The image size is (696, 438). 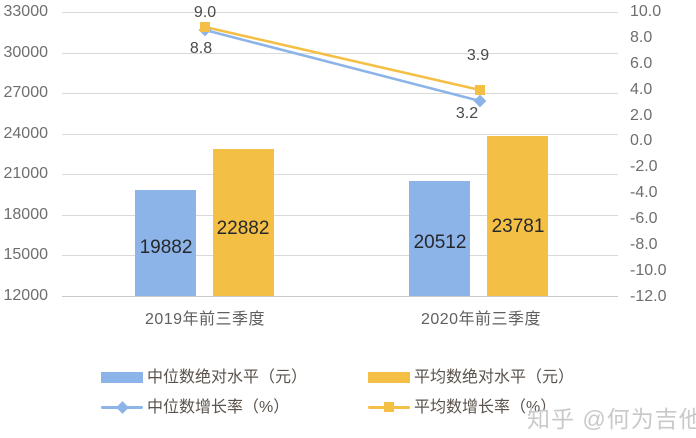 I want to click on right-axis-tick: 8.0, so click(x=641, y=37).